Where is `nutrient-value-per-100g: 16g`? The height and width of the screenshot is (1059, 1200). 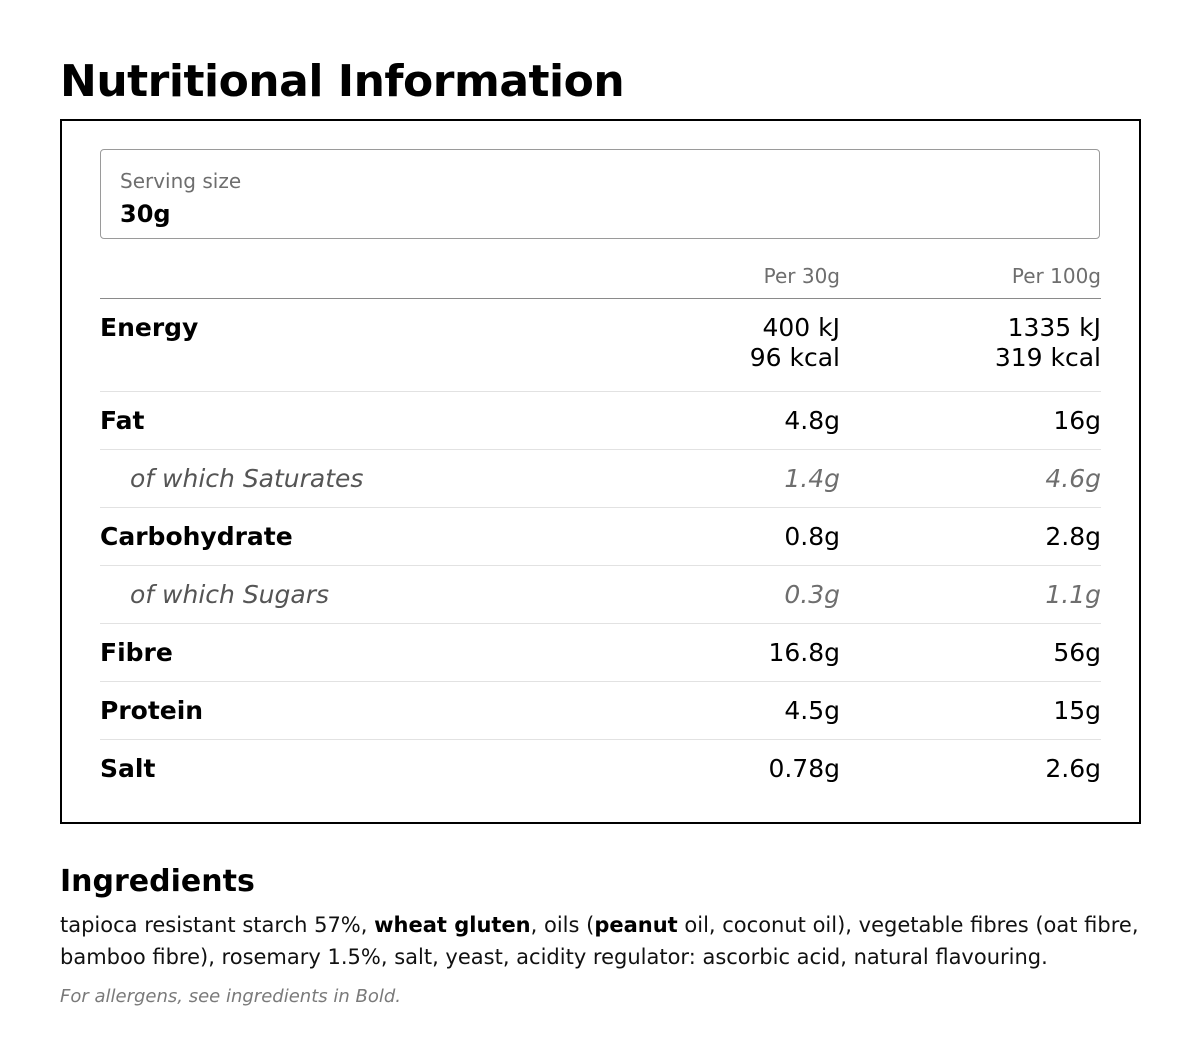
nutrient-value-per-100g: 16g is located at coordinates (1077, 420).